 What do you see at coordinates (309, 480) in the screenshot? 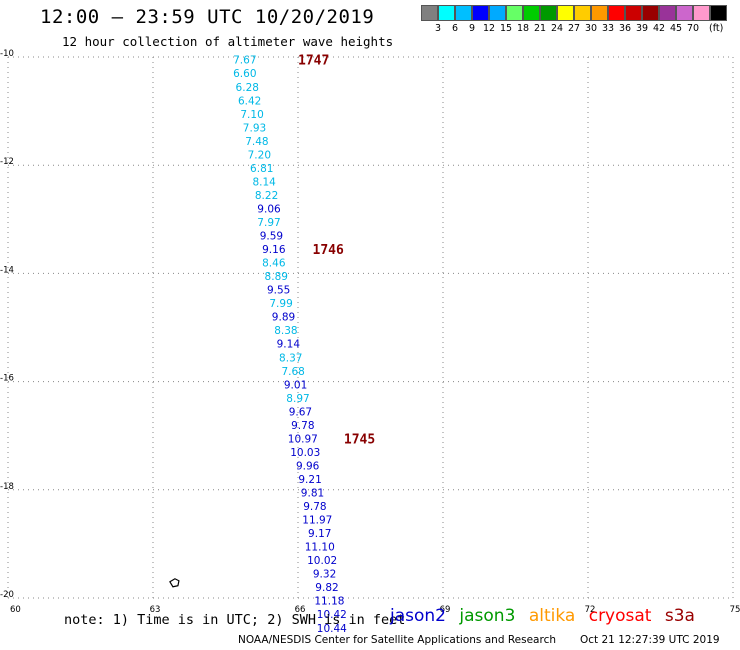
I see `swh-data-label: 9.21` at bounding box center [309, 480].